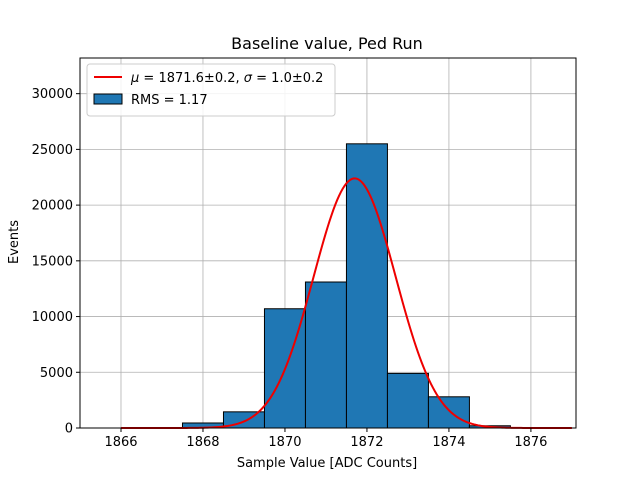  Describe the element at coordinates (327, 43) in the screenshot. I see `chart-title: Baseline value, Ped Run` at that location.